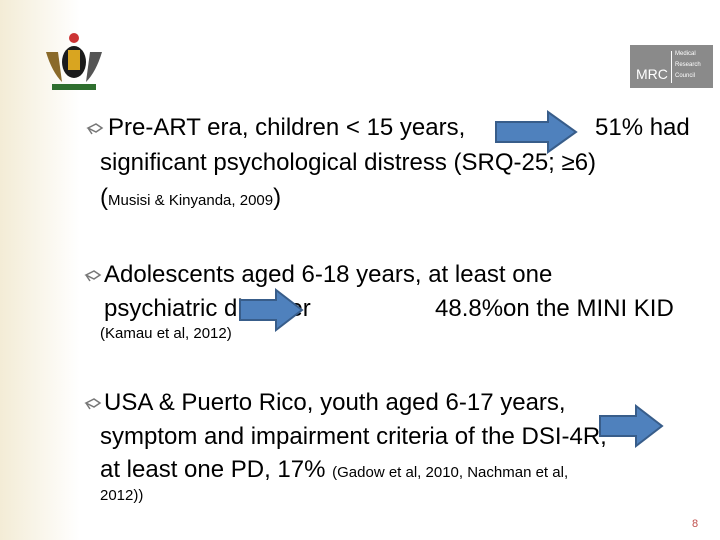 Image resolution: width=720 pixels, height=540 pixels. I want to click on bullet-text: (Musisi & Kinyanda, 2009), so click(190, 198).